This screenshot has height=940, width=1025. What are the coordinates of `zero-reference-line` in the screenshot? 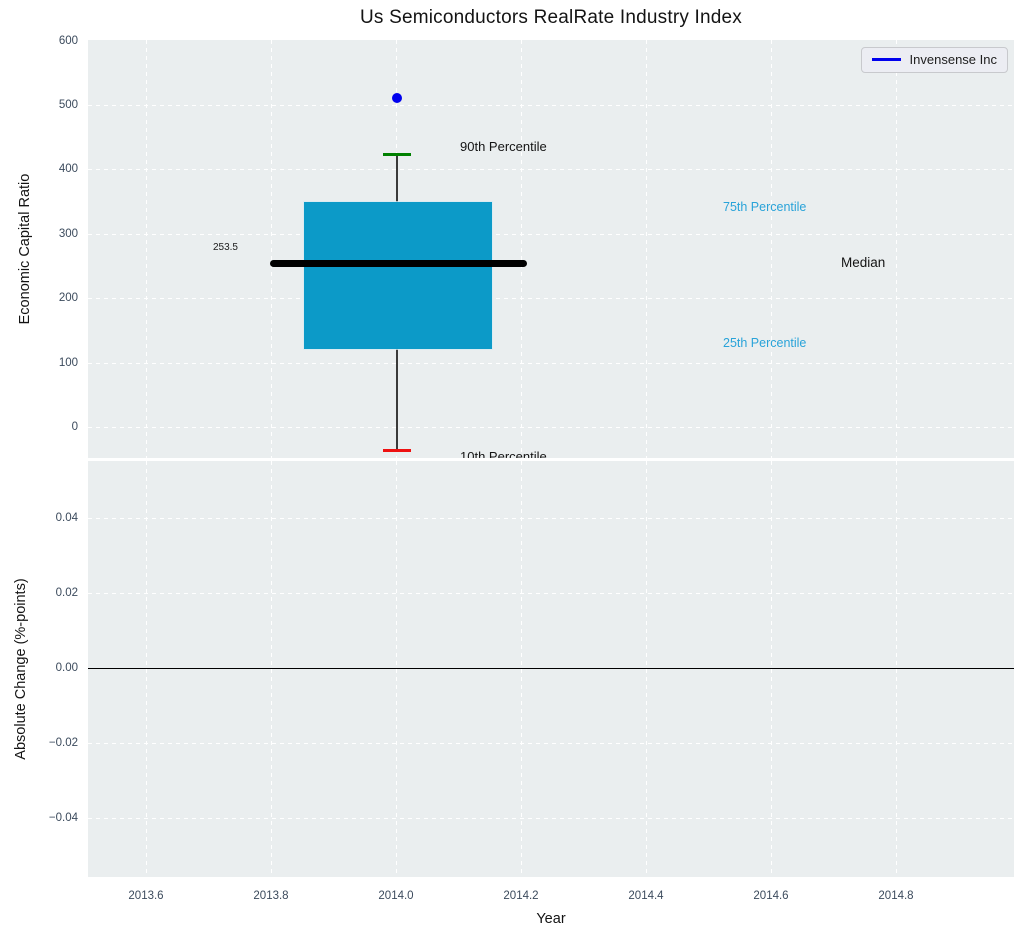 It's located at (551, 668).